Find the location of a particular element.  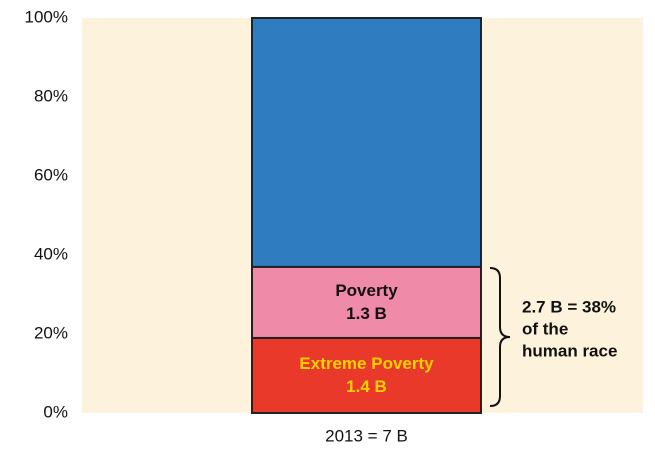

y-tick-label: 80% is located at coordinates (51, 95).